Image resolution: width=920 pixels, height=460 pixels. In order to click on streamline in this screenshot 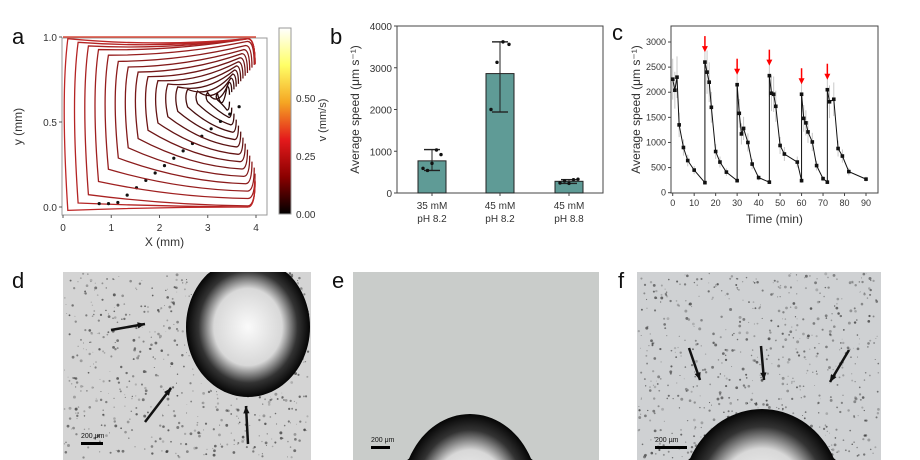, I will do `click(191, 111)`.